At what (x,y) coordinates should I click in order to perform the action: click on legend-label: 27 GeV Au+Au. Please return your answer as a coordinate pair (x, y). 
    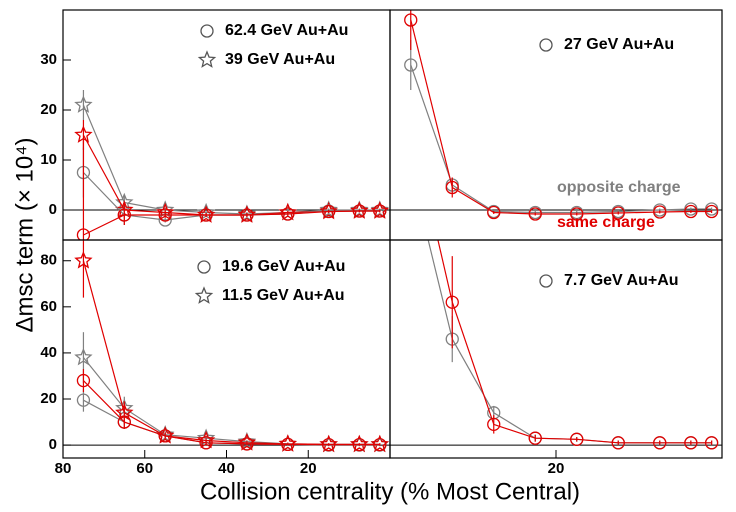
    Looking at the image, I should click on (619, 44).